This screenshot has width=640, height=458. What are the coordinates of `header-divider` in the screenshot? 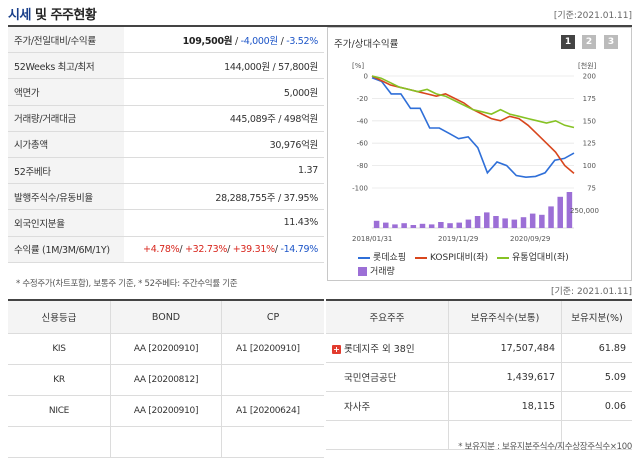 It's located at (320, 26).